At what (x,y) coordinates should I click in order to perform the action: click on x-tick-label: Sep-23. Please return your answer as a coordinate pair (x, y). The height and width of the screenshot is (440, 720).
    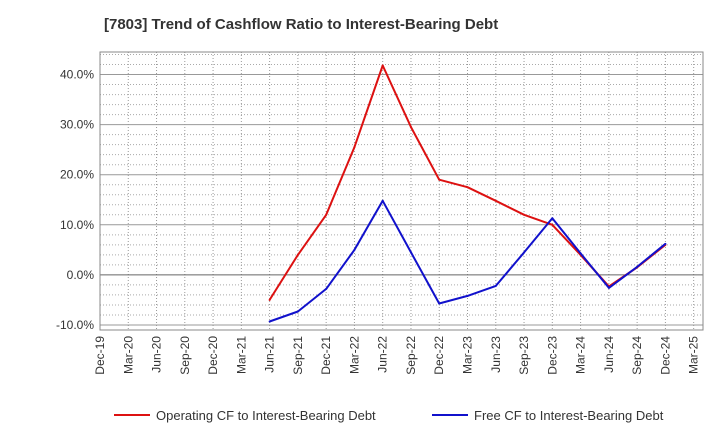
    Looking at the image, I should click on (524, 355).